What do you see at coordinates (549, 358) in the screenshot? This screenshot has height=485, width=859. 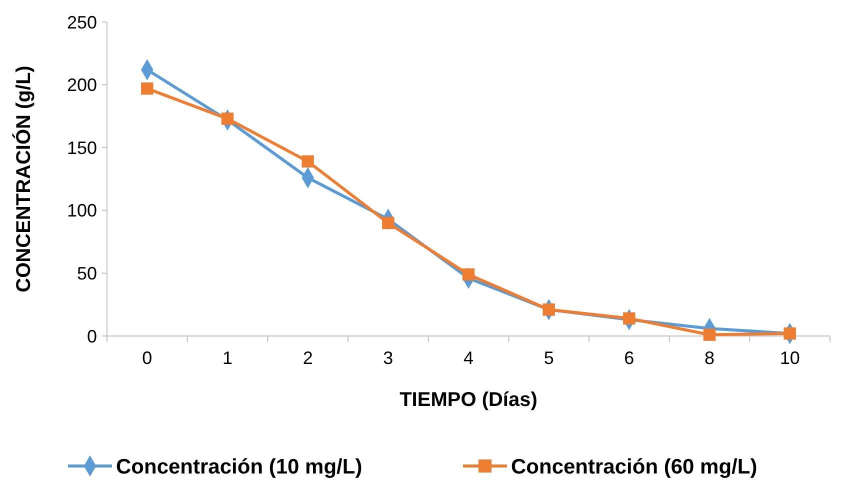 I see `x-tick-label: 5` at bounding box center [549, 358].